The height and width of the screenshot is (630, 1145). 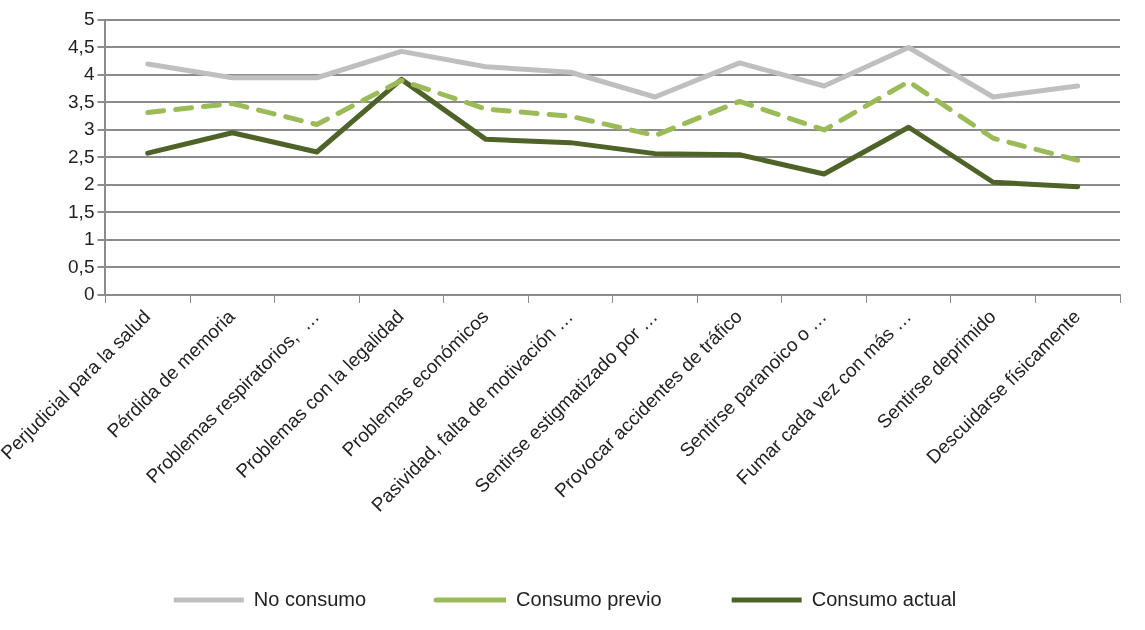 I want to click on y-tick-label: 0, so click(x=89, y=294).